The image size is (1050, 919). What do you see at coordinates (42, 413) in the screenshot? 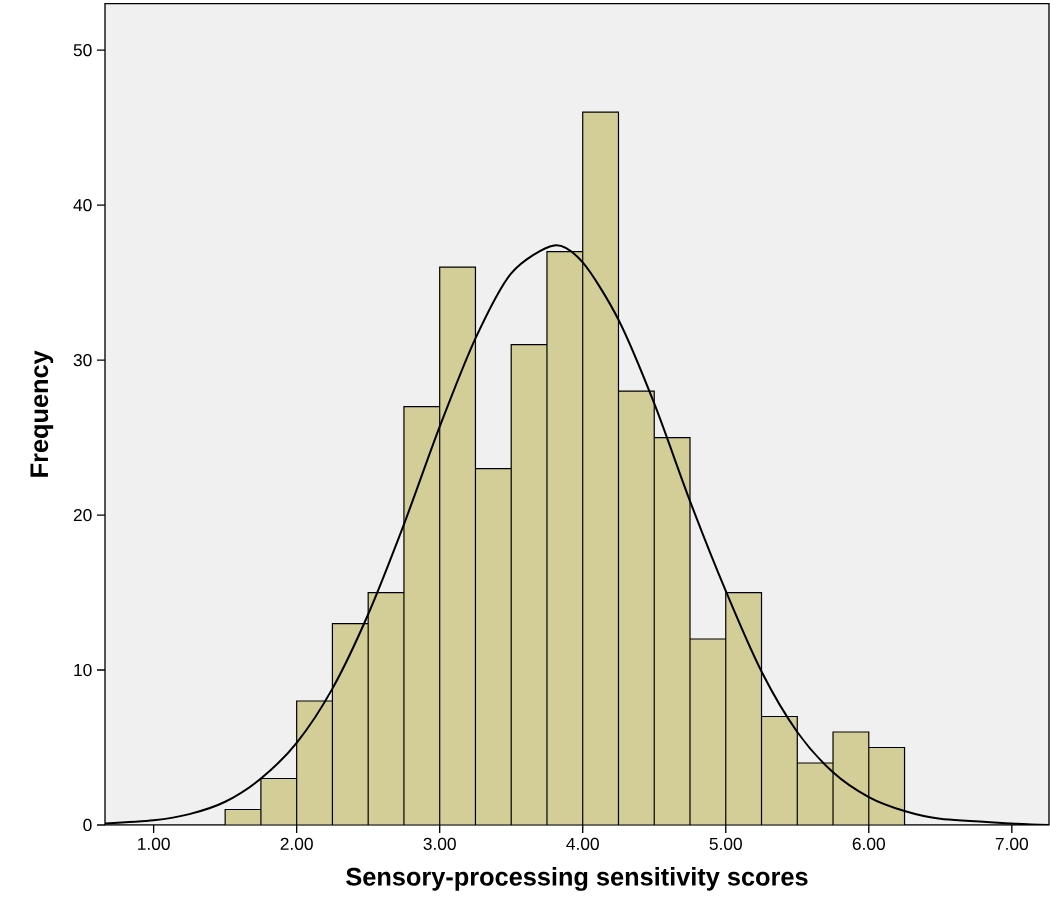
I see `y-axis-title: Frequency` at bounding box center [42, 413].